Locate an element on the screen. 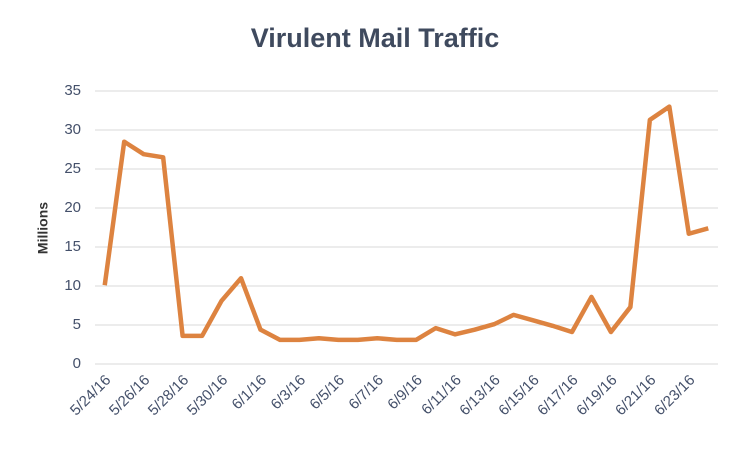 This screenshot has height=455, width=750. x-tick-label: 6/1/16 is located at coordinates (250, 393).